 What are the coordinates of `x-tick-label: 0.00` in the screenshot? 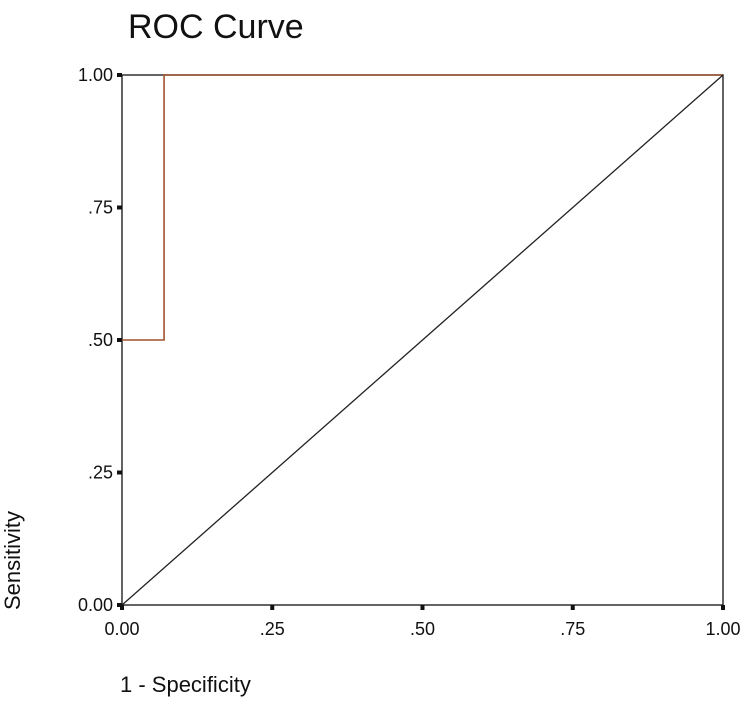 It's located at (121, 629).